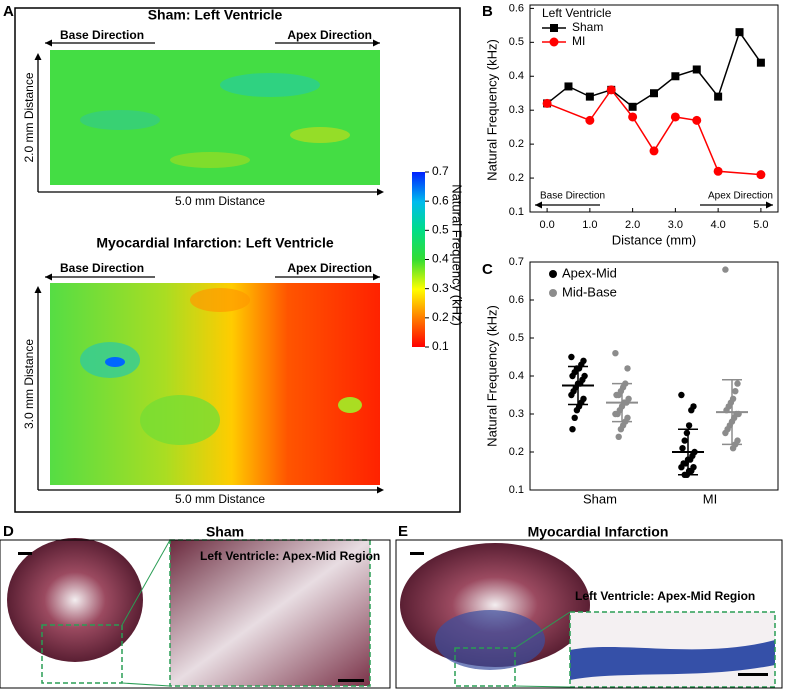 This screenshot has height=691, width=786. What do you see at coordinates (215, 15) in the screenshot?
I see `heatmap-title: Sham: Left Ventricle` at bounding box center [215, 15].